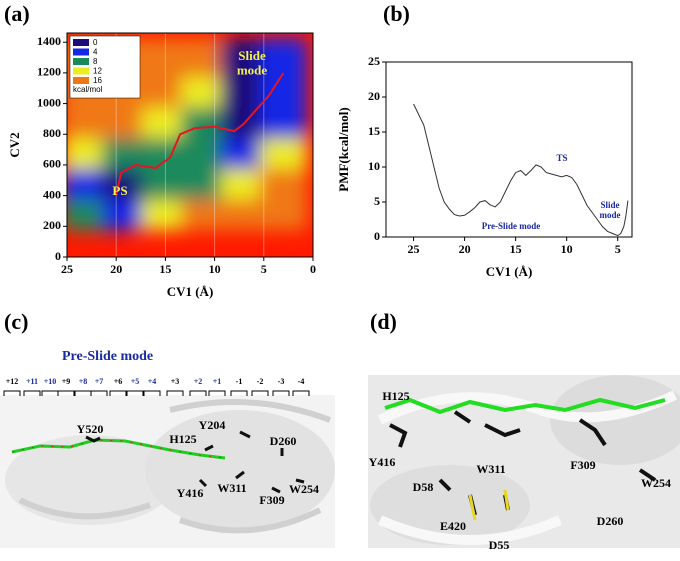  I want to click on y-axis-title: PMF(kcal/mol), so click(343, 149).